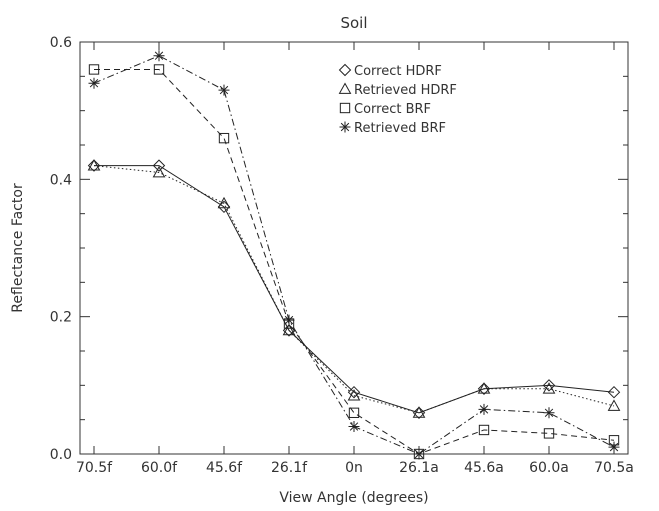 This screenshot has height=511, width=659. Describe the element at coordinates (61, 43) in the screenshot. I see `y-tick-label-3: 0.6` at that location.